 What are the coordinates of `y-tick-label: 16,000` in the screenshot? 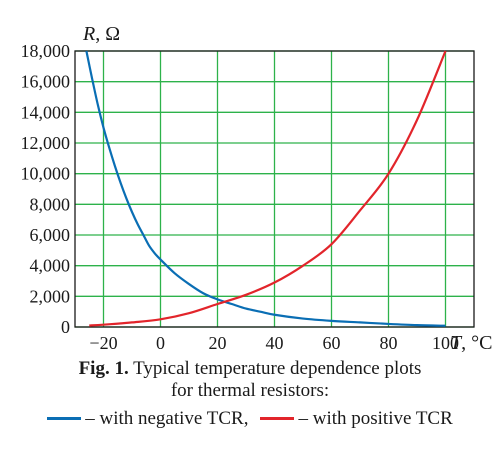 It's located at (46, 82).